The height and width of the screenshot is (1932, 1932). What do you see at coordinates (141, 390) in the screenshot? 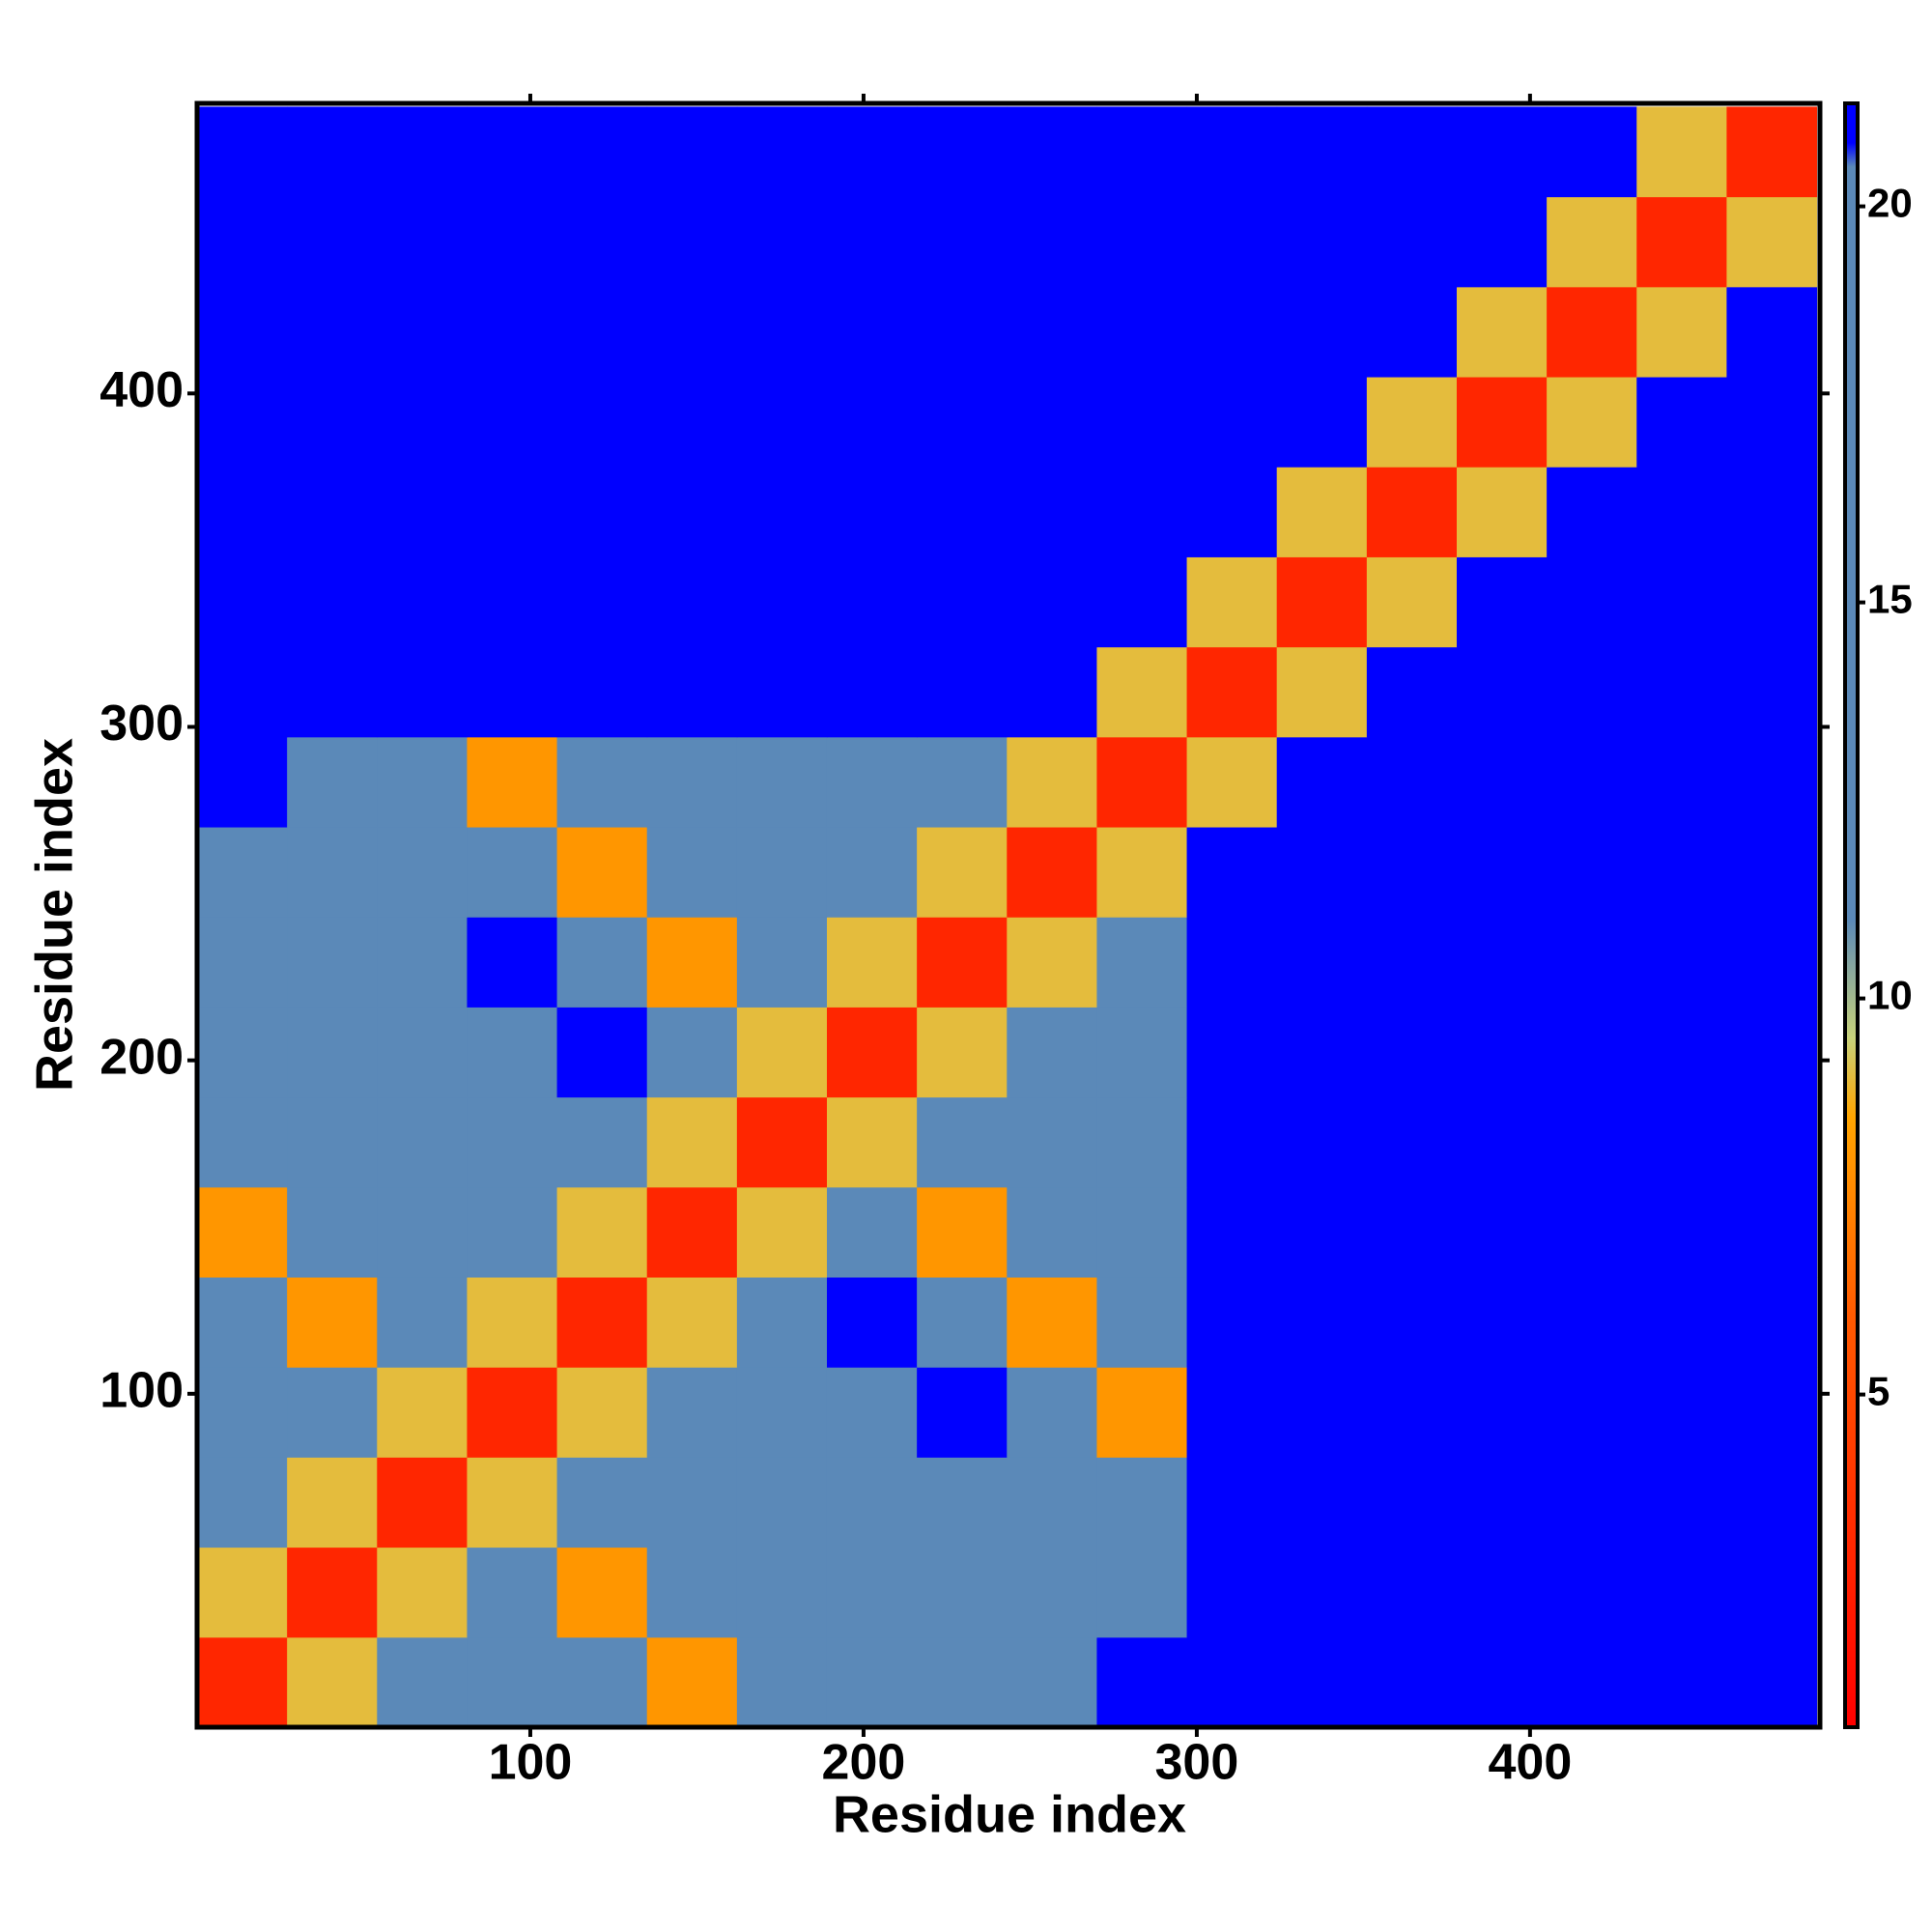
I see `y-tick-label: 400` at bounding box center [141, 390].